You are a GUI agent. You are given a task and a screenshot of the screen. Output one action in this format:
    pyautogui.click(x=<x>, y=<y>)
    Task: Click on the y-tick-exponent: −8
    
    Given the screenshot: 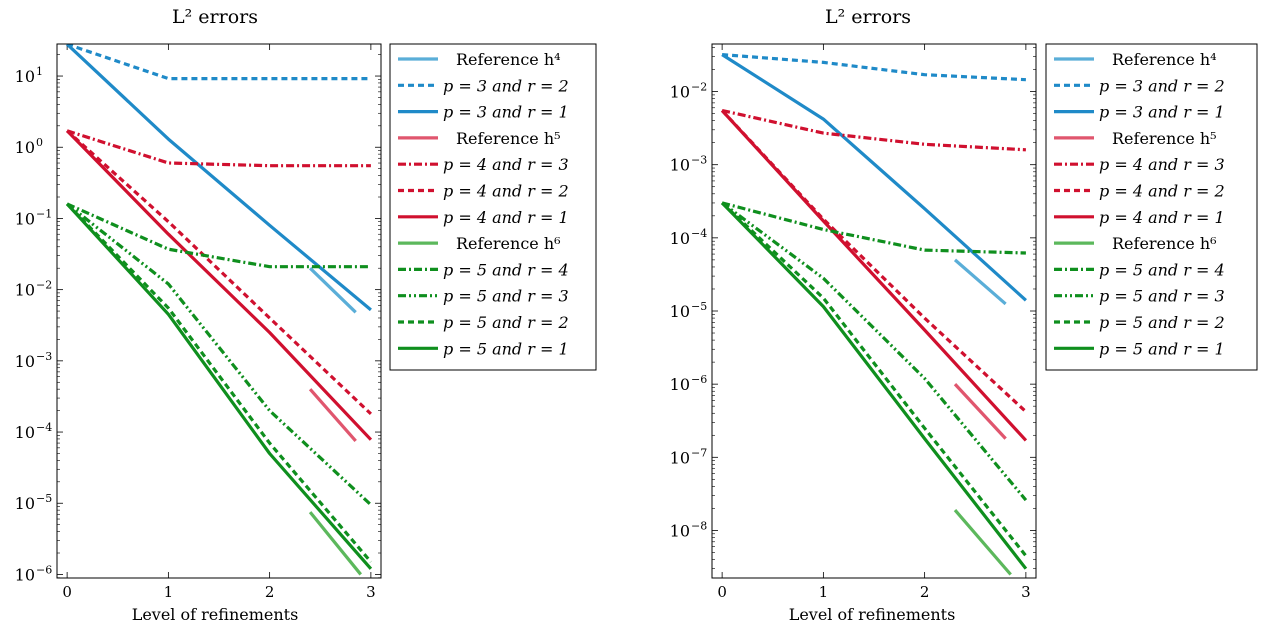 What is the action you would take?
    pyautogui.click(x=699, y=525)
    